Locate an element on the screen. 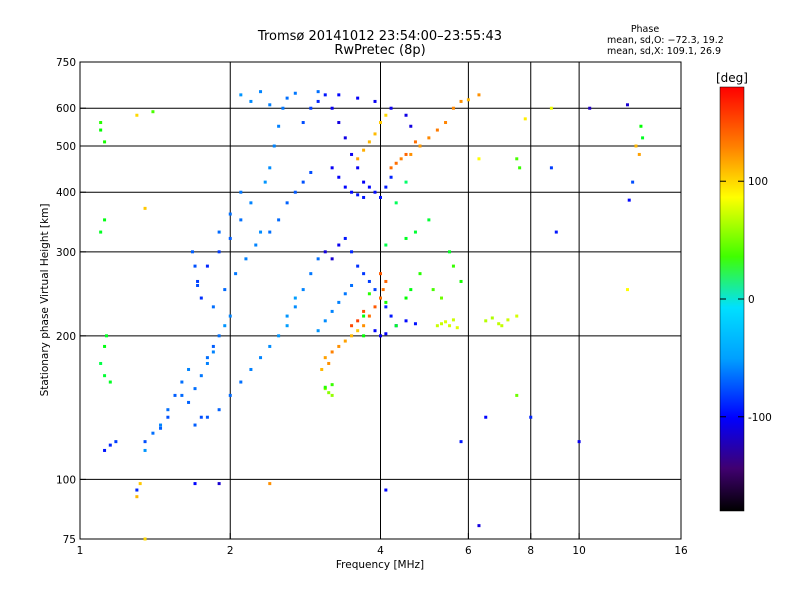 The height and width of the screenshot is (600, 800). y-tick-label: 100 is located at coordinates (66, 480).